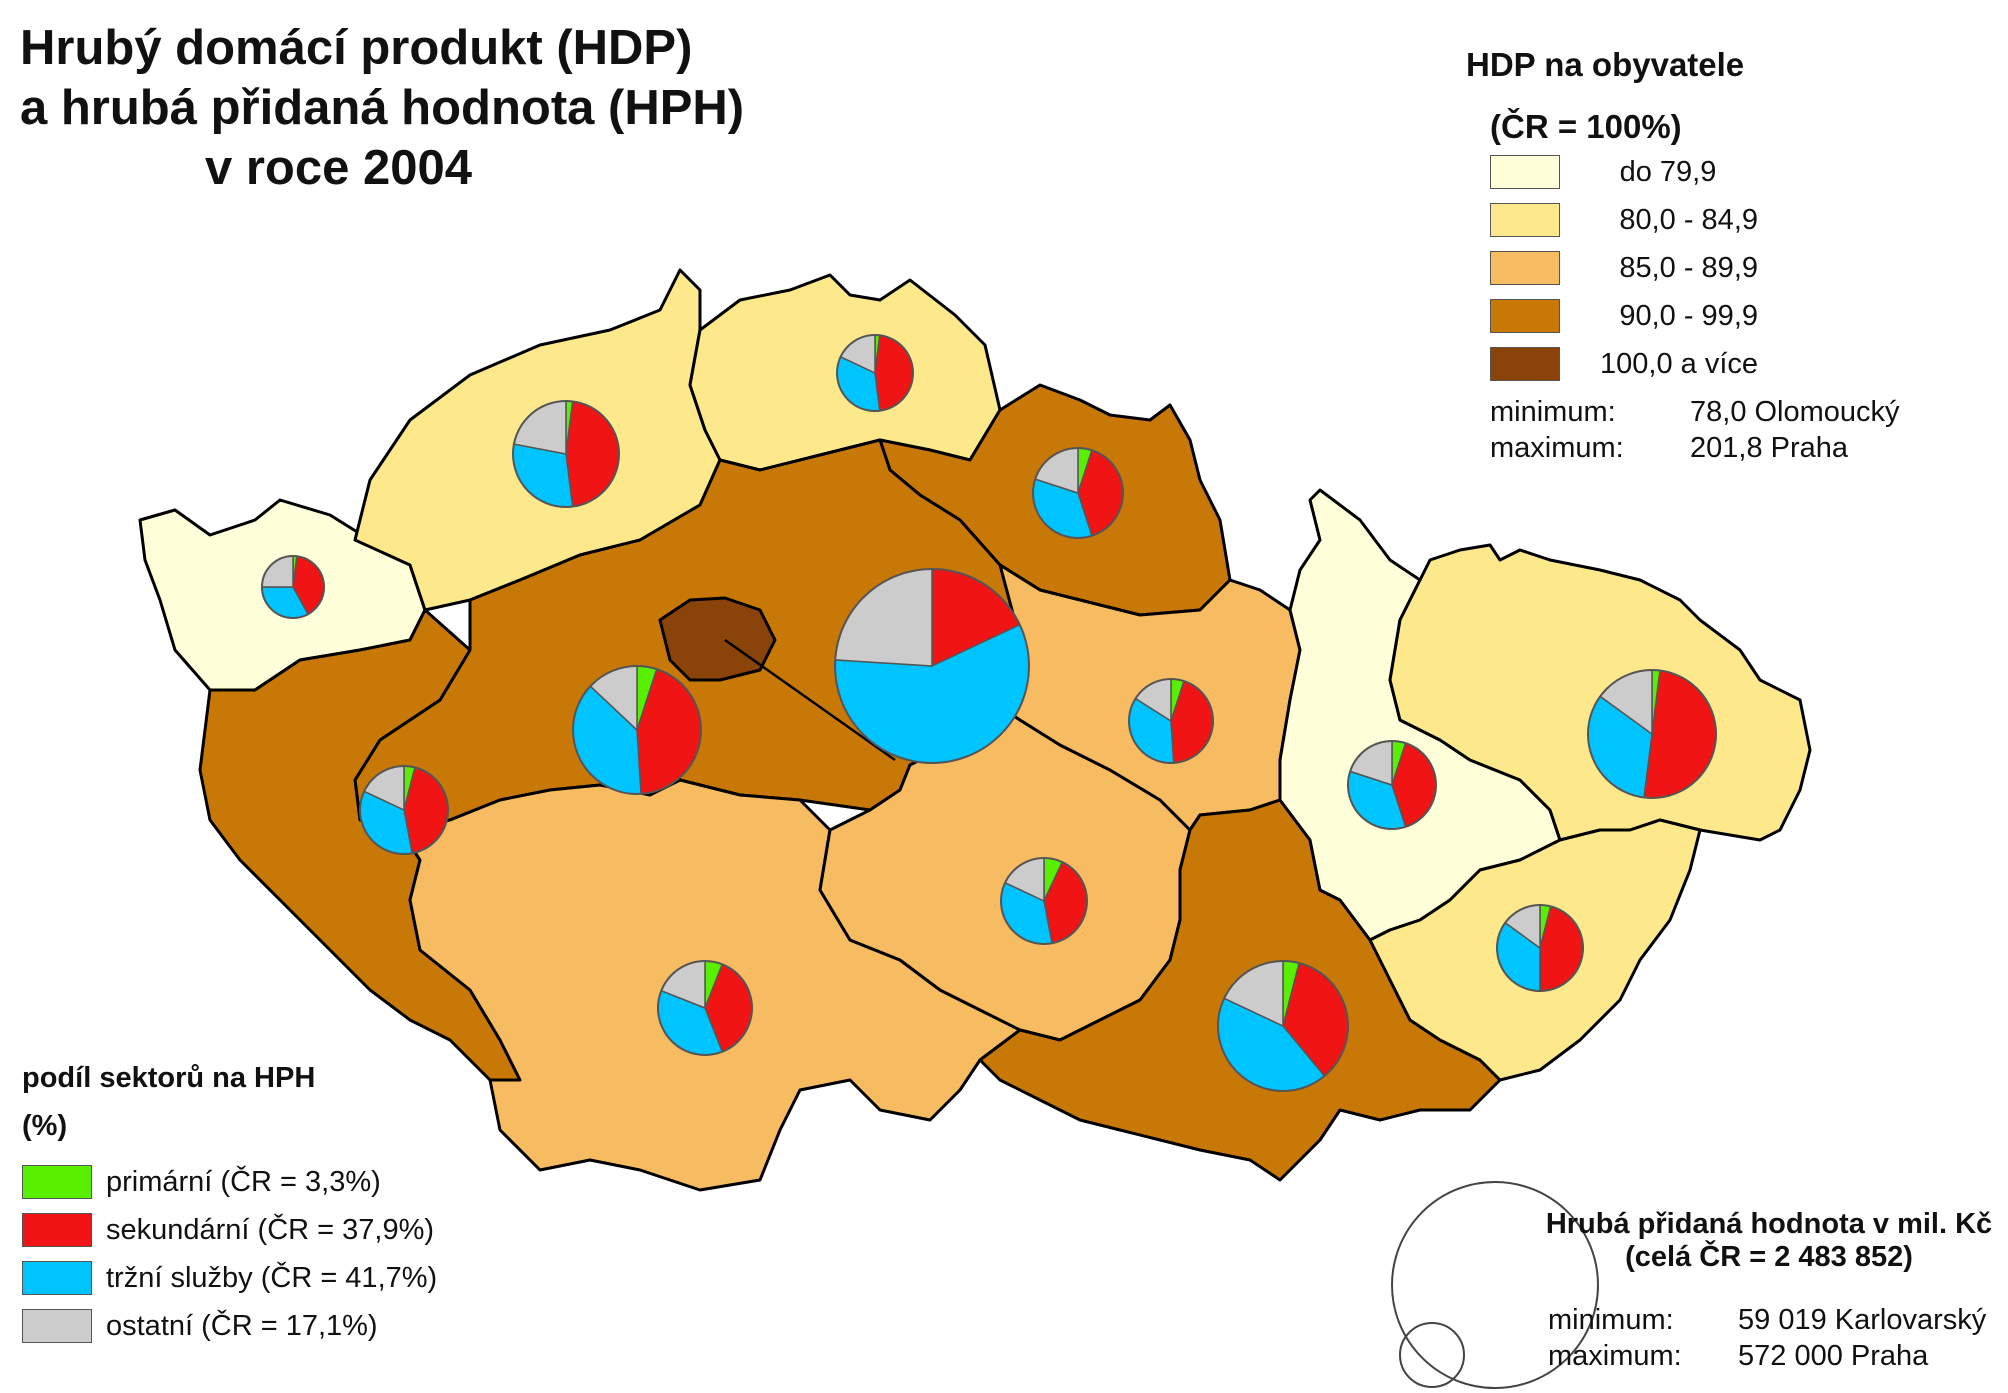  I want to click on hdp-class-row: 90,0 - 99,9, so click(1624, 316).